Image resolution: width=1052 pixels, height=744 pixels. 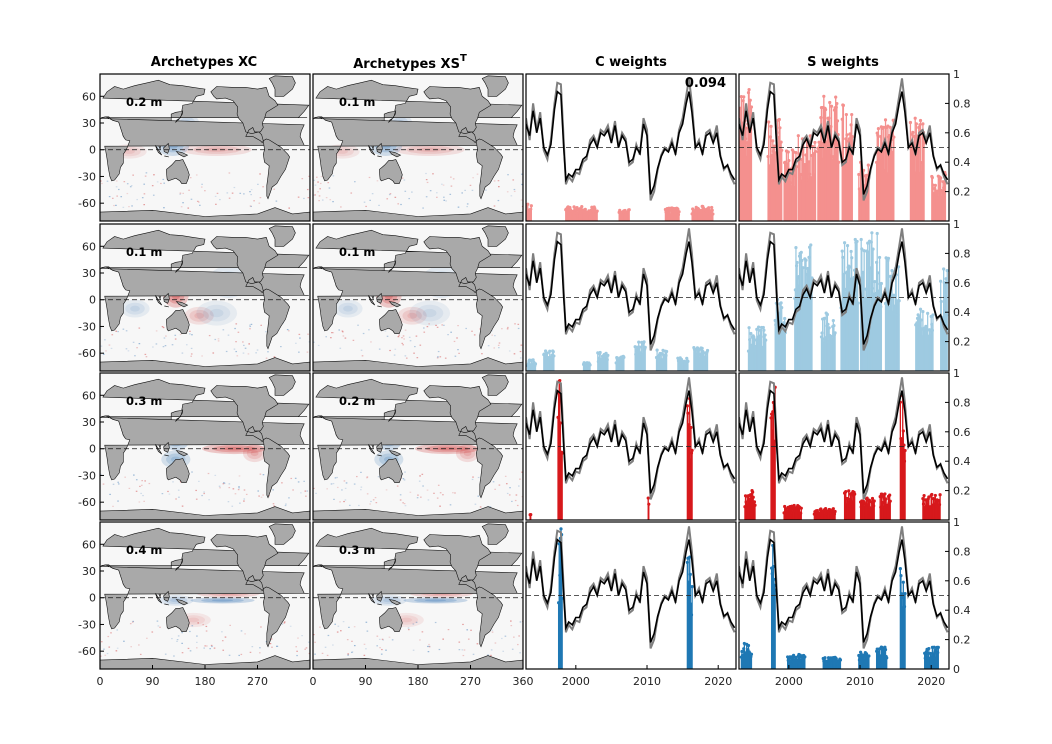 I want to click on index-line-gray, so click(x=631, y=587).